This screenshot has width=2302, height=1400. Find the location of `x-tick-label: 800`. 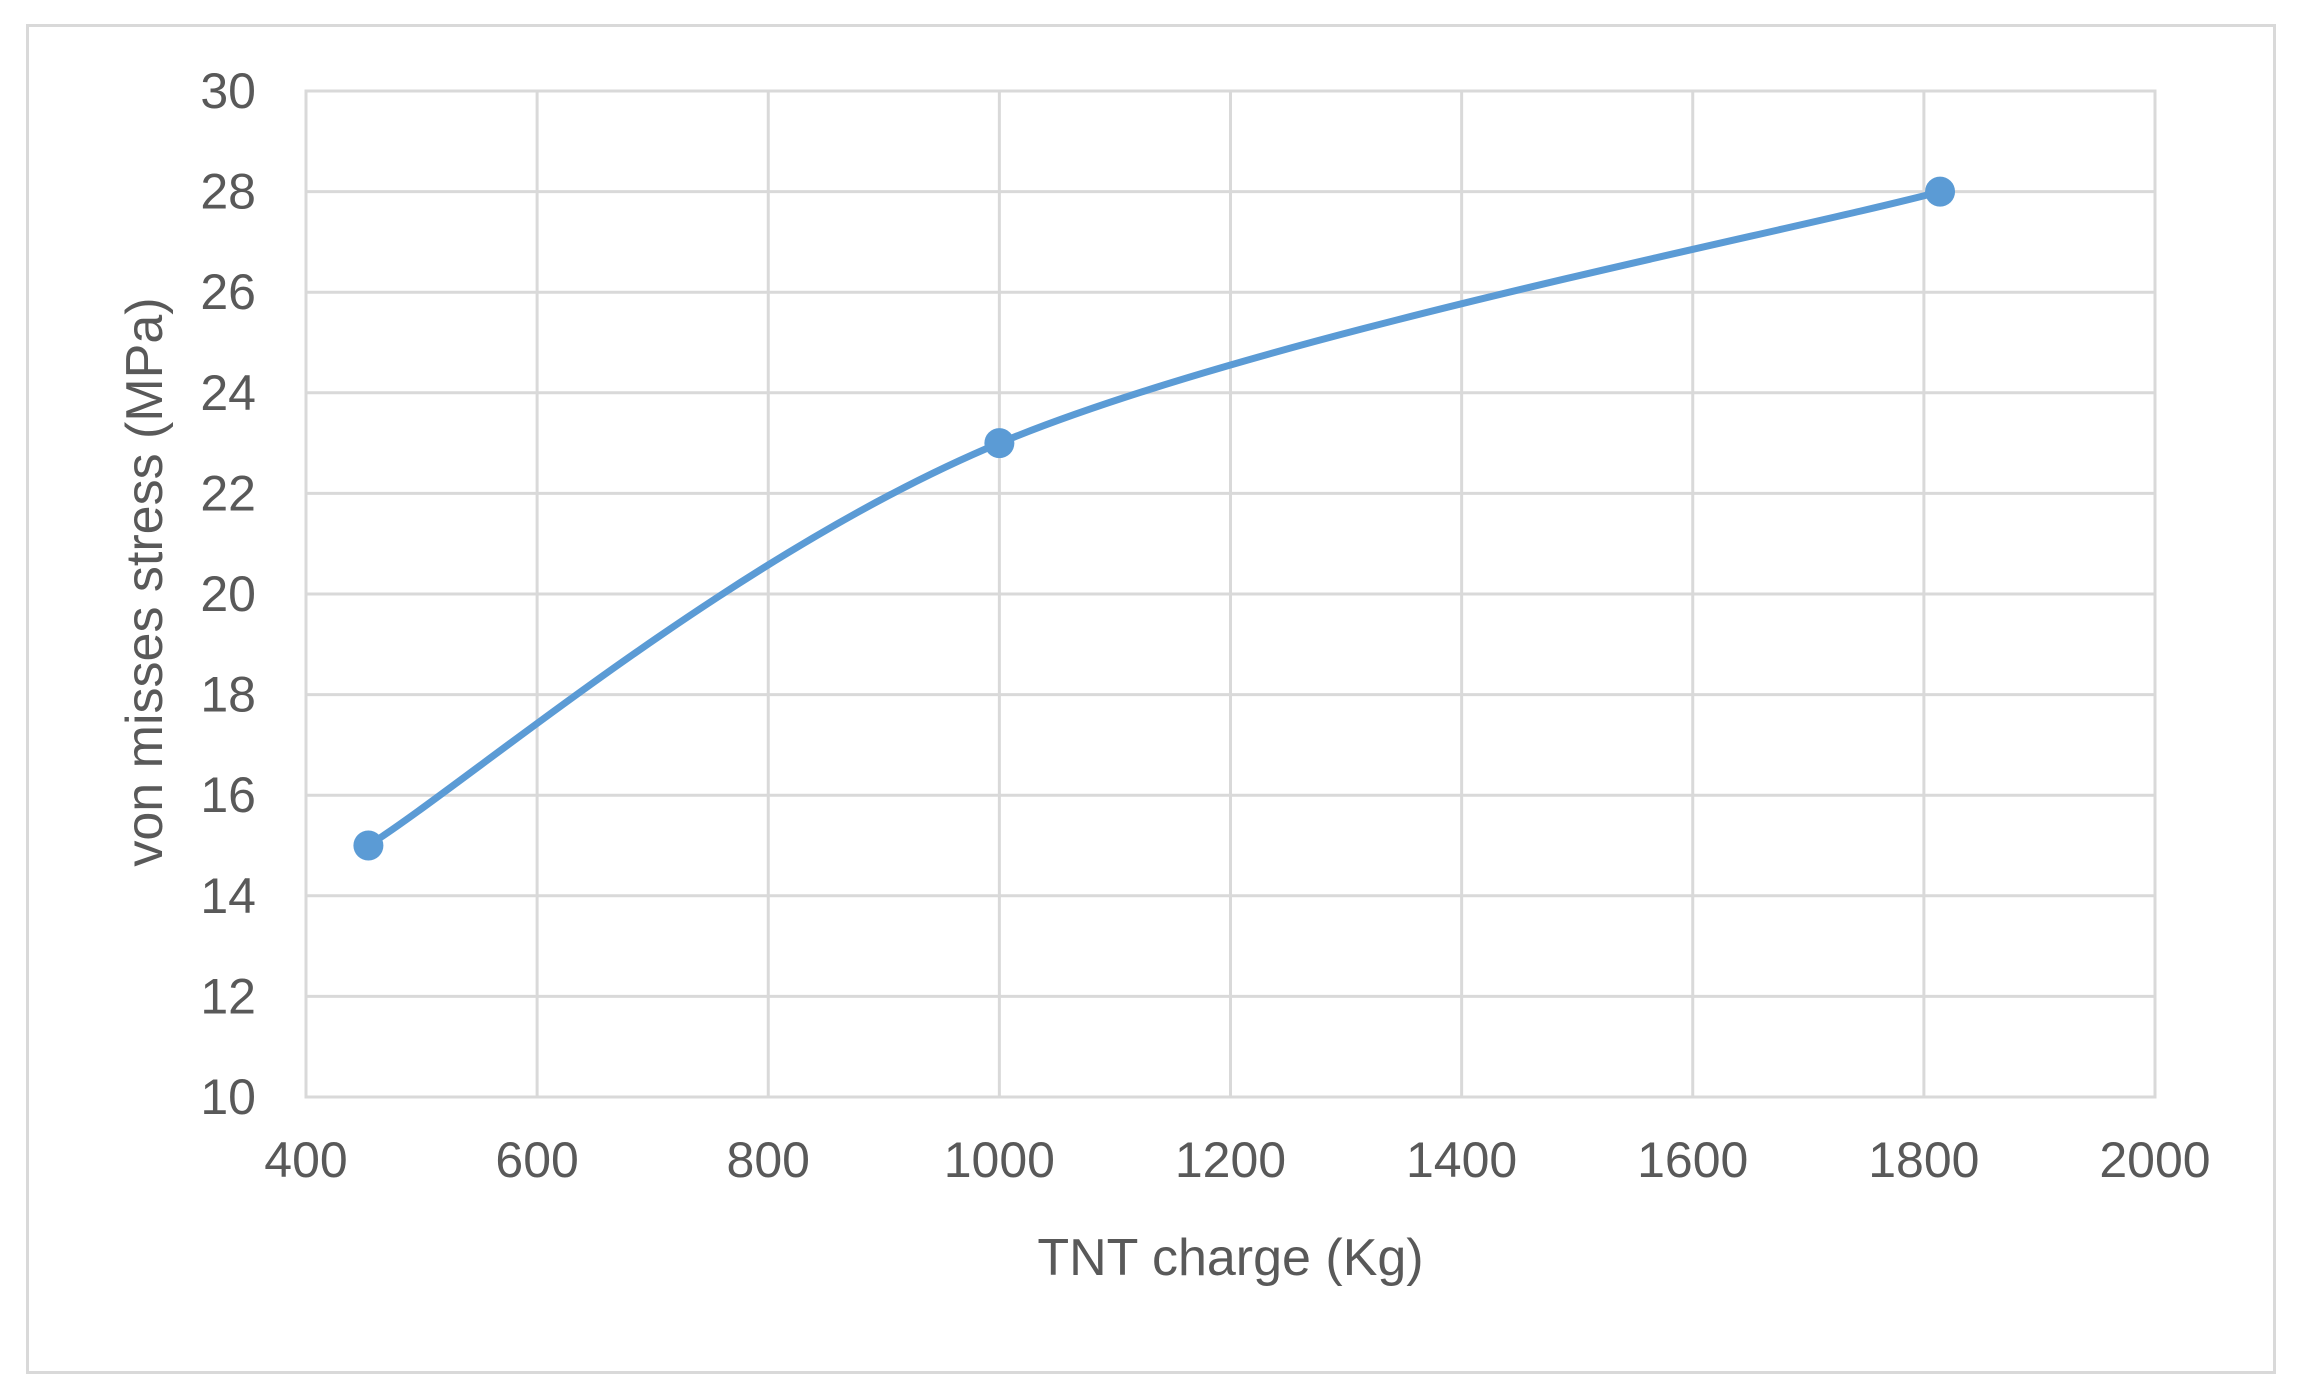

x-tick-label: 800 is located at coordinates (768, 1160).